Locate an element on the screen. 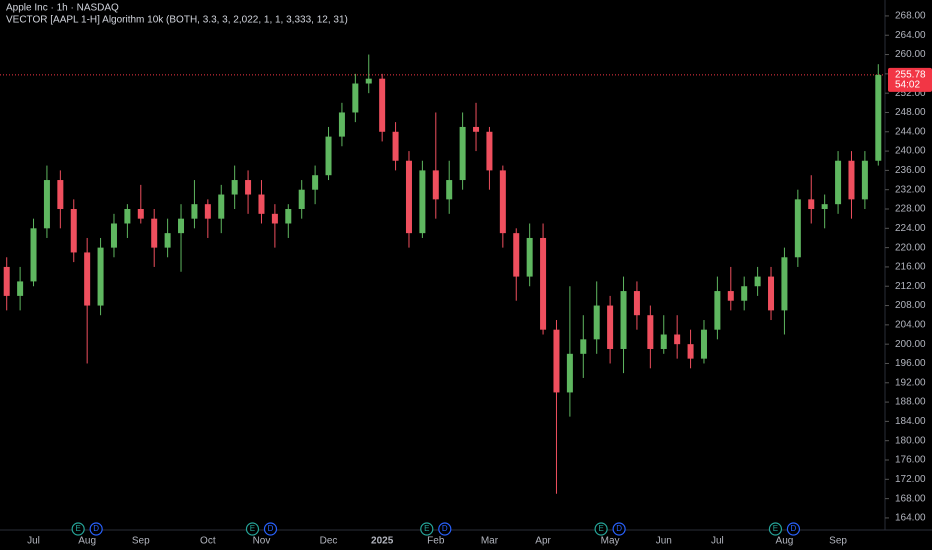 The image size is (932, 550). x-tick-label: Apr is located at coordinates (543, 541).